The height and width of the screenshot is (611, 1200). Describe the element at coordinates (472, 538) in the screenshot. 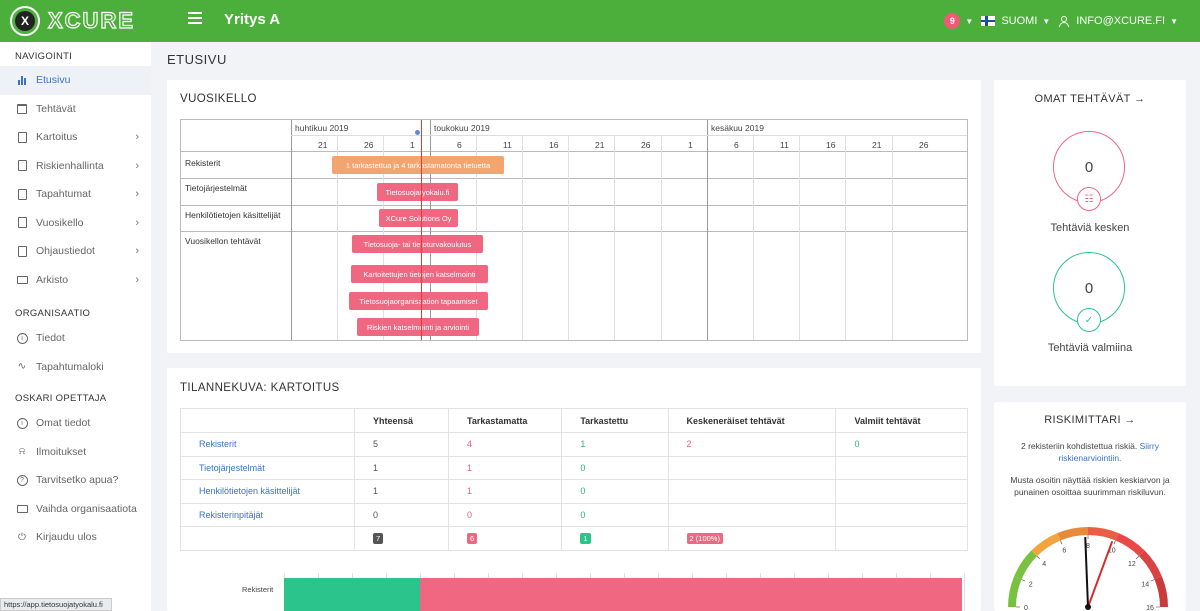

I see `unchecked-total-badge: 6` at that location.